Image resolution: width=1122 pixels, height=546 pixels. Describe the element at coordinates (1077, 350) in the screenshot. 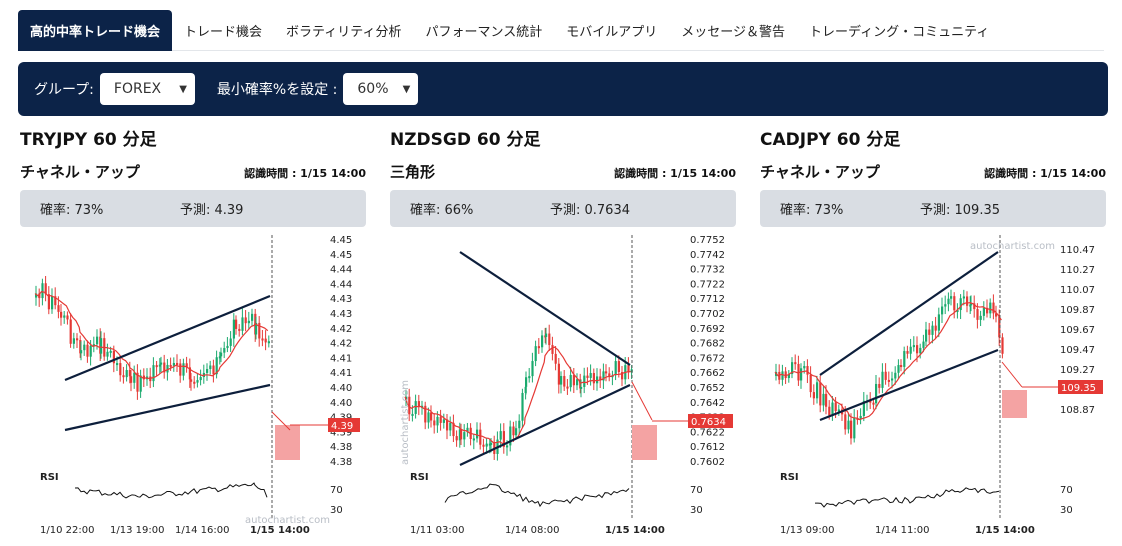

I see `price-axis-label: 109.47` at that location.